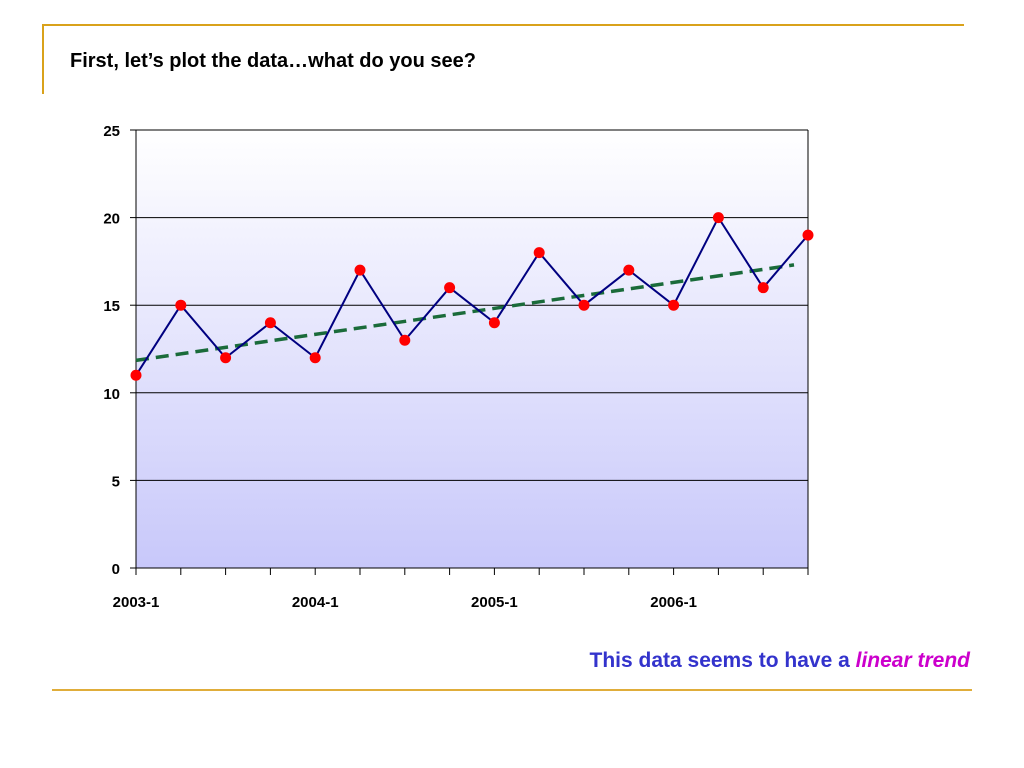 The width and height of the screenshot is (1024, 768). What do you see at coordinates (465, 313) in the screenshot?
I see `trend-line` at bounding box center [465, 313].